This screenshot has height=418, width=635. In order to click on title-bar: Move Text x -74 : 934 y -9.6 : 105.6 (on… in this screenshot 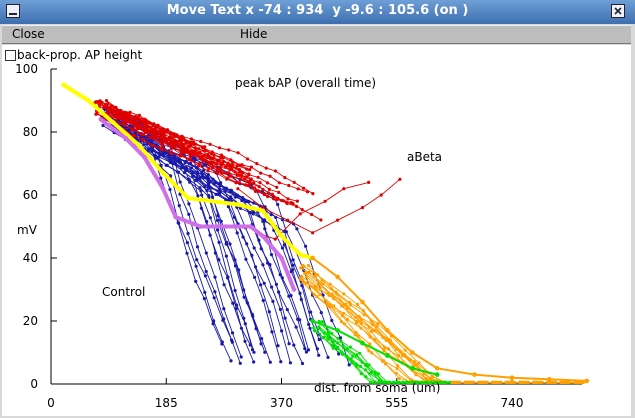, I will do `click(317, 12)`.